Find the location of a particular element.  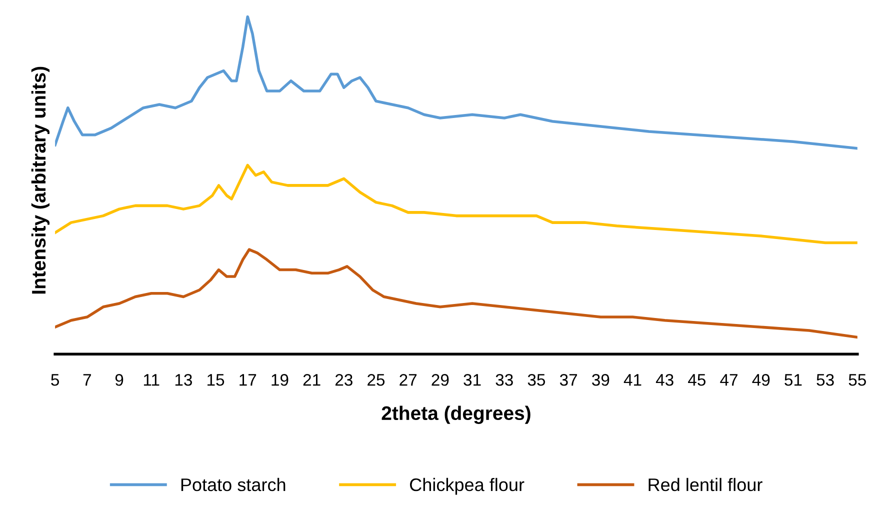

x-tick-label: 7 is located at coordinates (87, 380).